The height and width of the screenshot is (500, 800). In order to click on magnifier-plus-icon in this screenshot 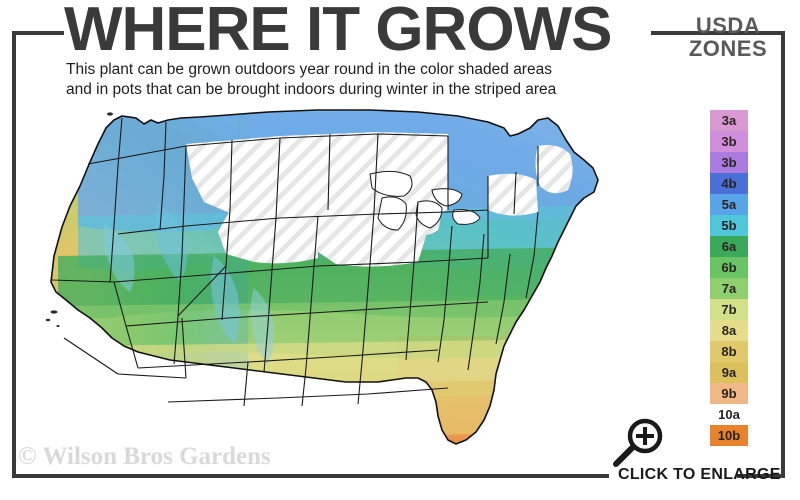, I will do `click(640, 443)`.